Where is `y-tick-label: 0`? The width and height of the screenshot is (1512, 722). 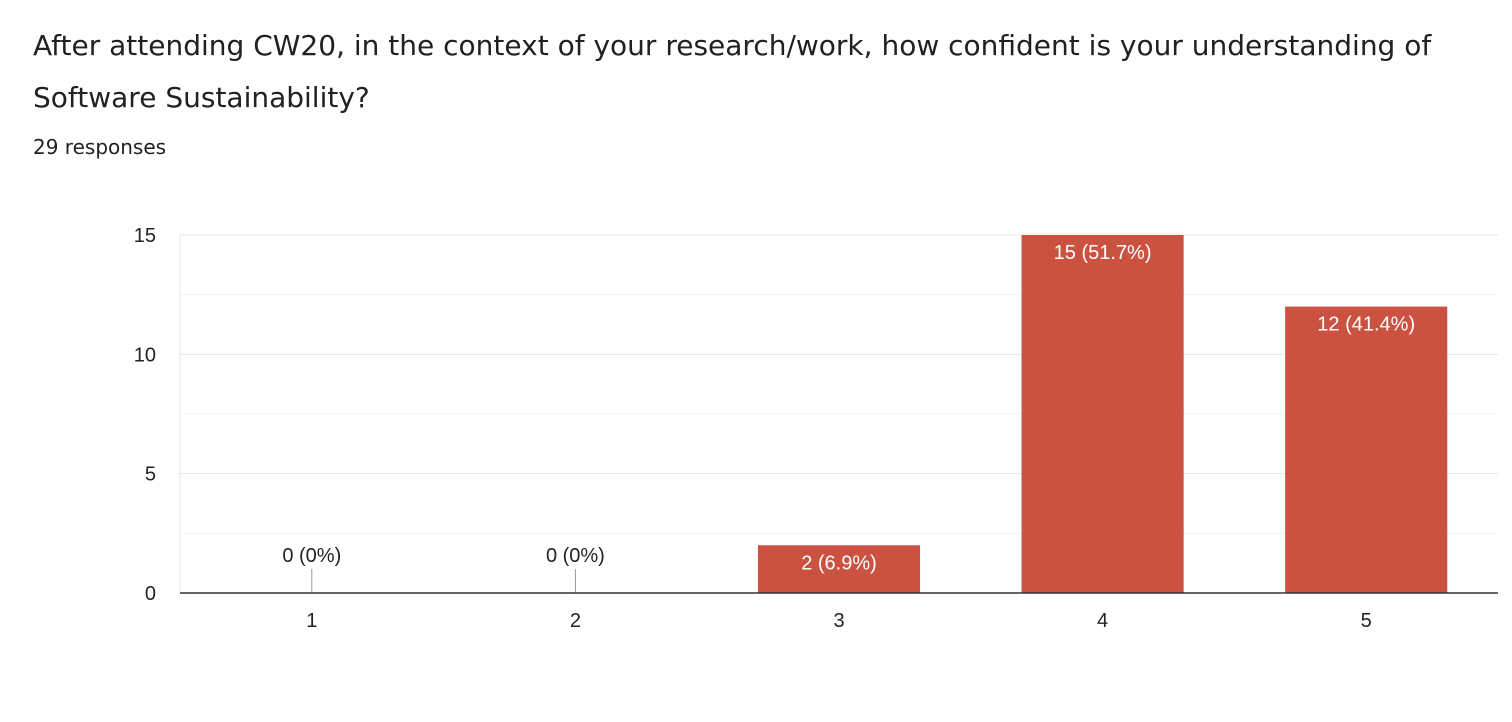 y-tick-label: 0 is located at coordinates (150, 594).